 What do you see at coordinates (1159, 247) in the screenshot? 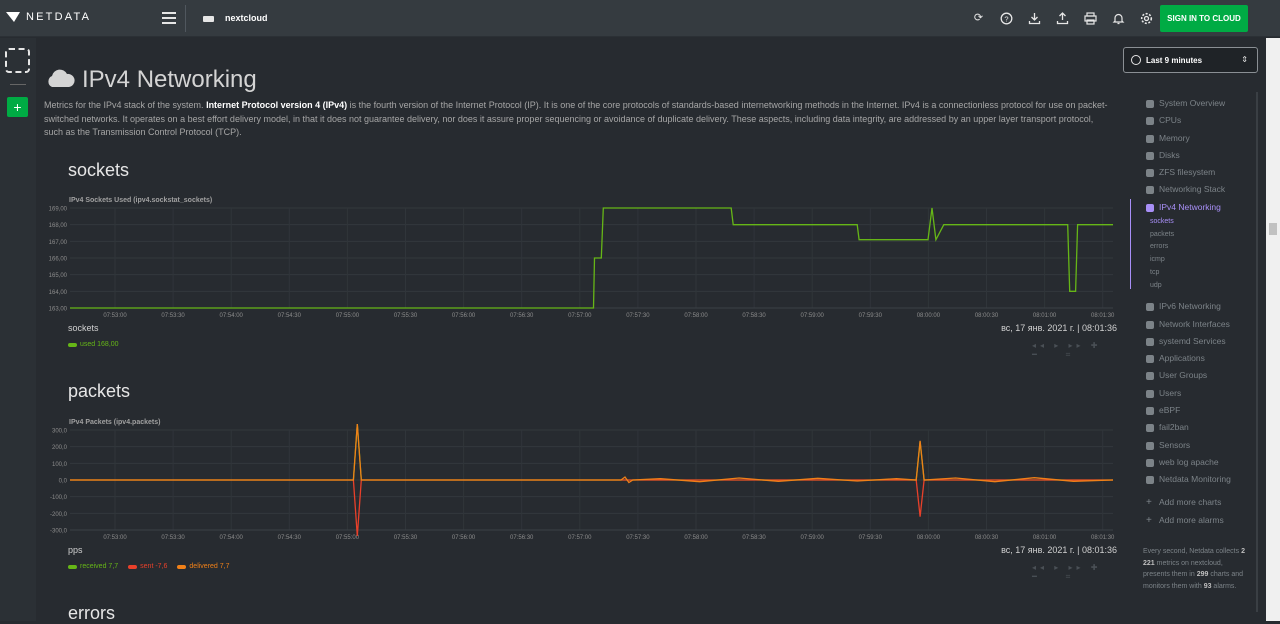
I see `nav-subitem-errors: errors` at bounding box center [1159, 247].